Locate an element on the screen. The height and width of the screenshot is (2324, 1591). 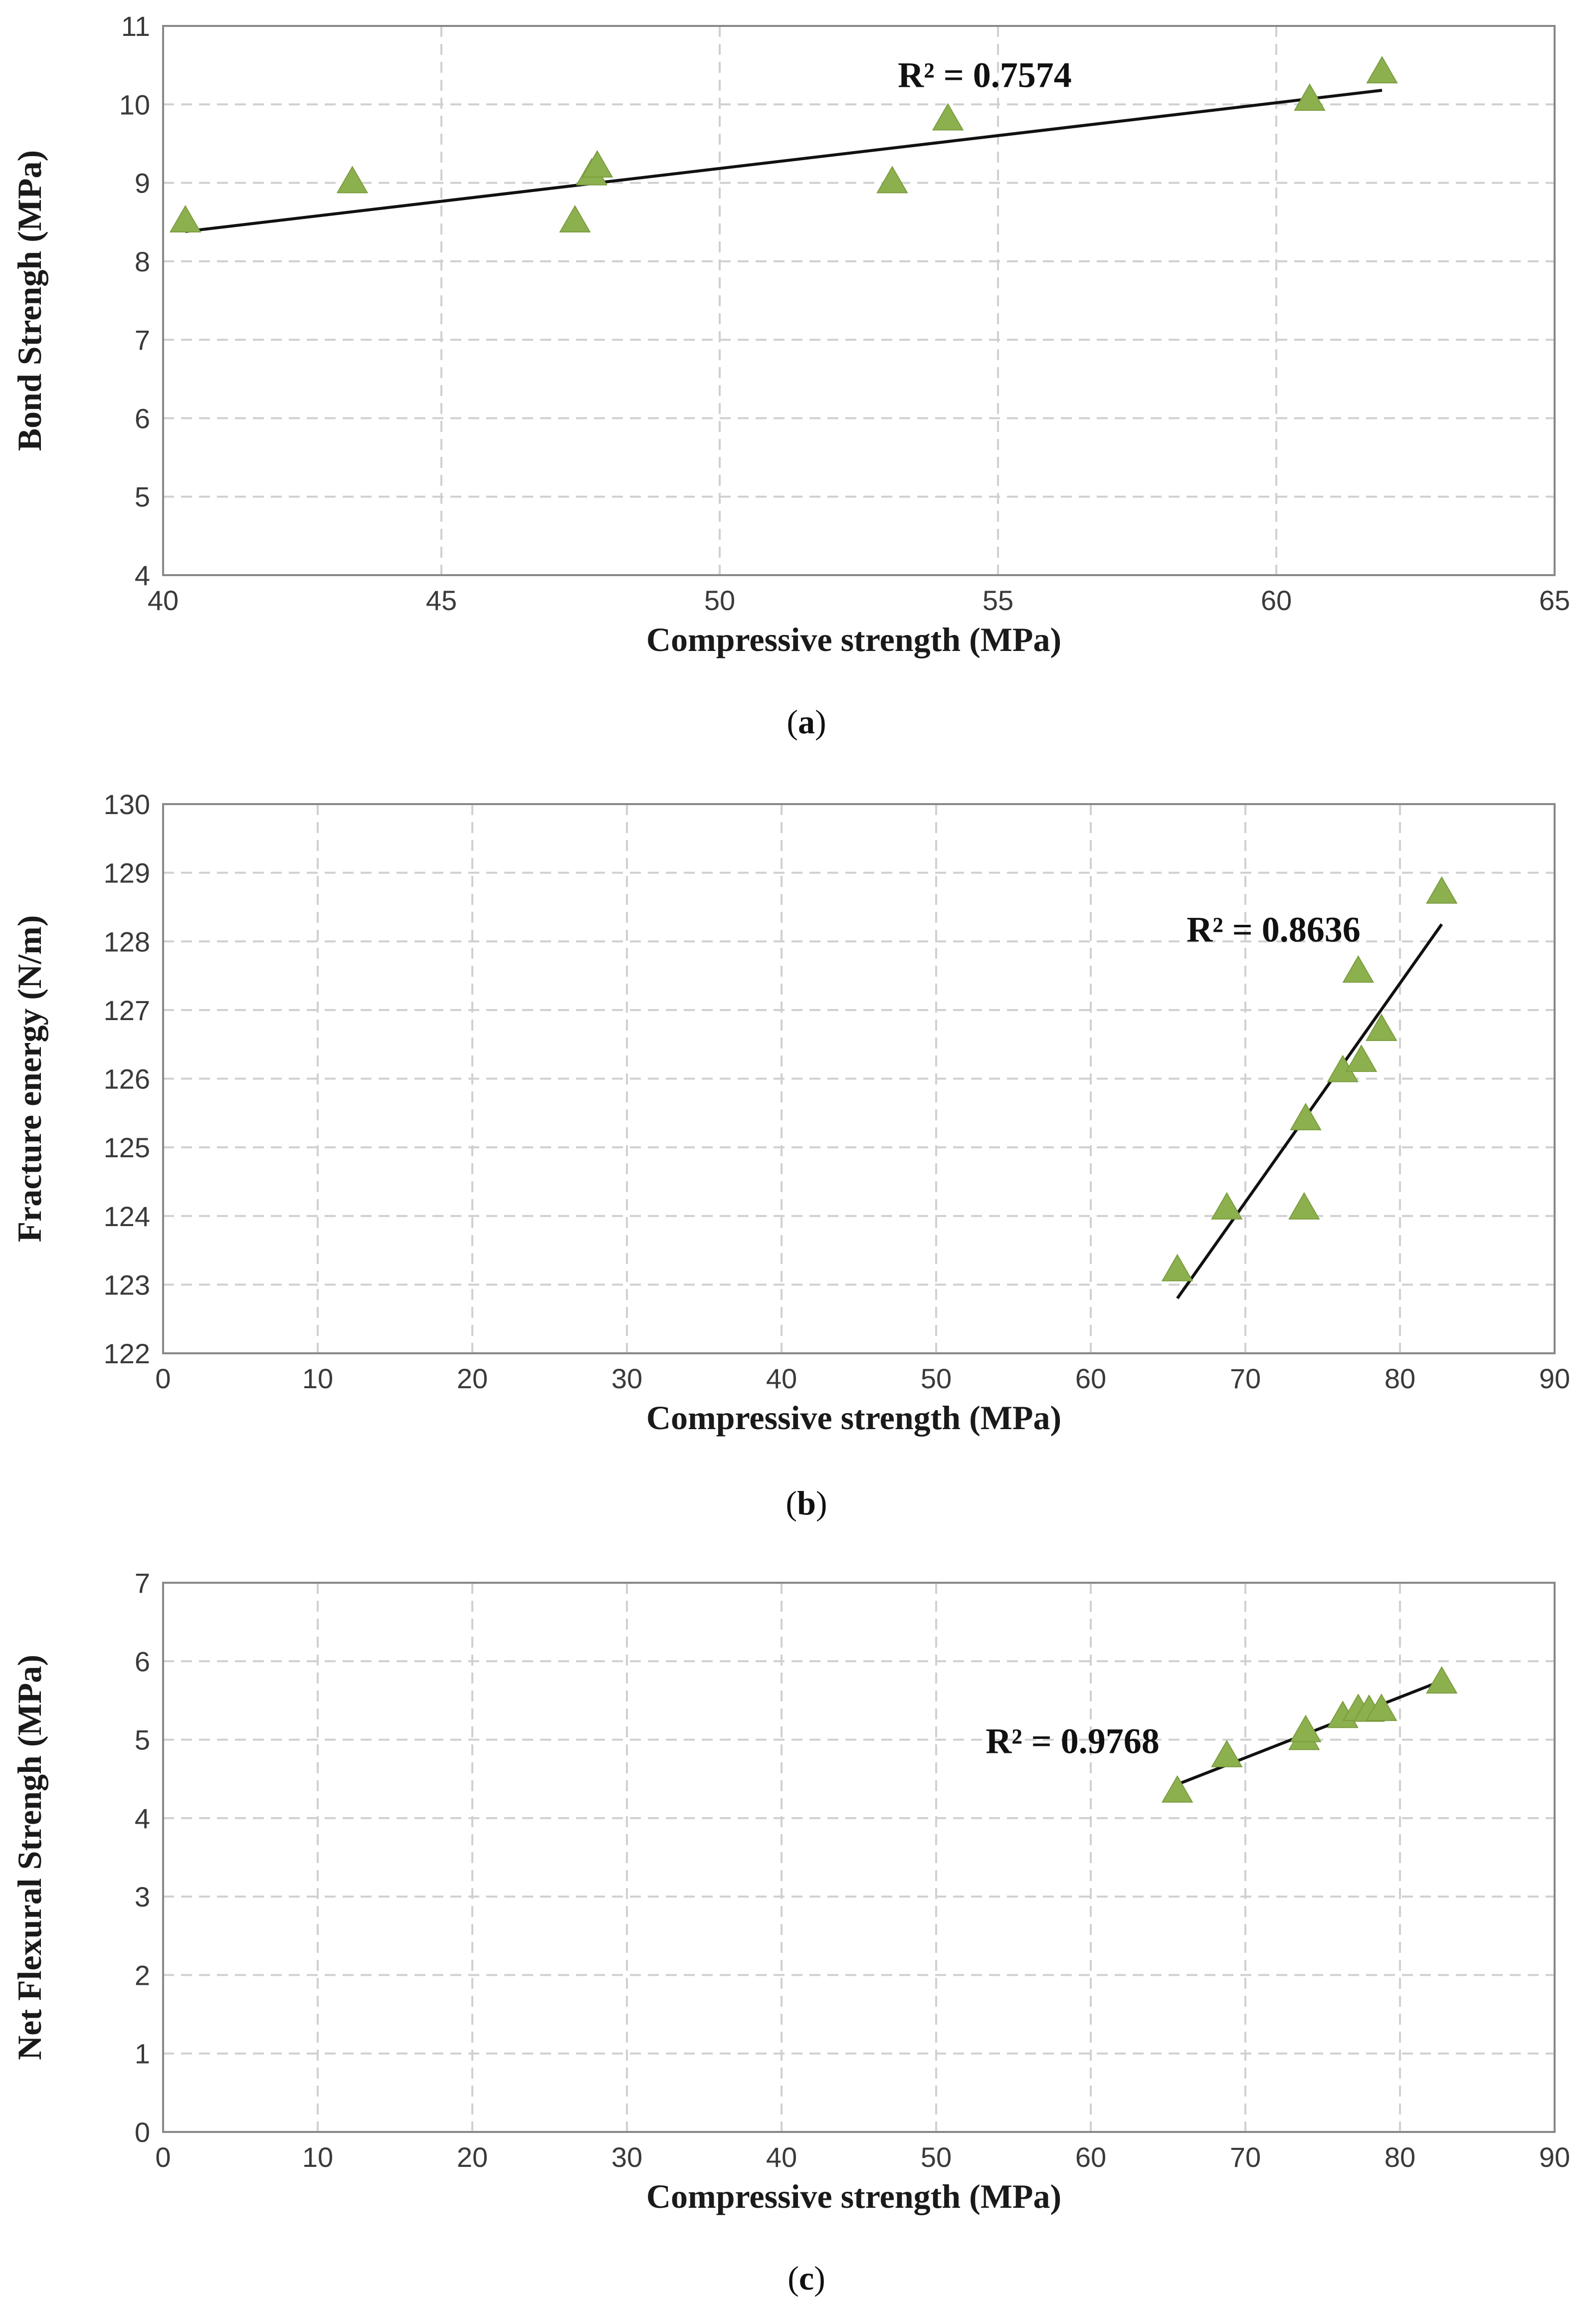
r2-annotation: R² = 0.7574 is located at coordinates (985, 75).